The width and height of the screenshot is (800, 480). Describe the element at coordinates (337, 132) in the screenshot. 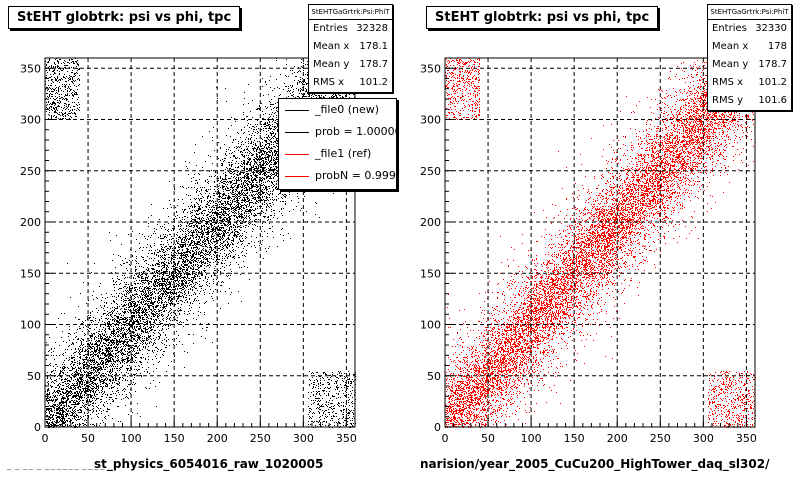

I see `legend-entry-prob: prob = 1.000000` at that location.